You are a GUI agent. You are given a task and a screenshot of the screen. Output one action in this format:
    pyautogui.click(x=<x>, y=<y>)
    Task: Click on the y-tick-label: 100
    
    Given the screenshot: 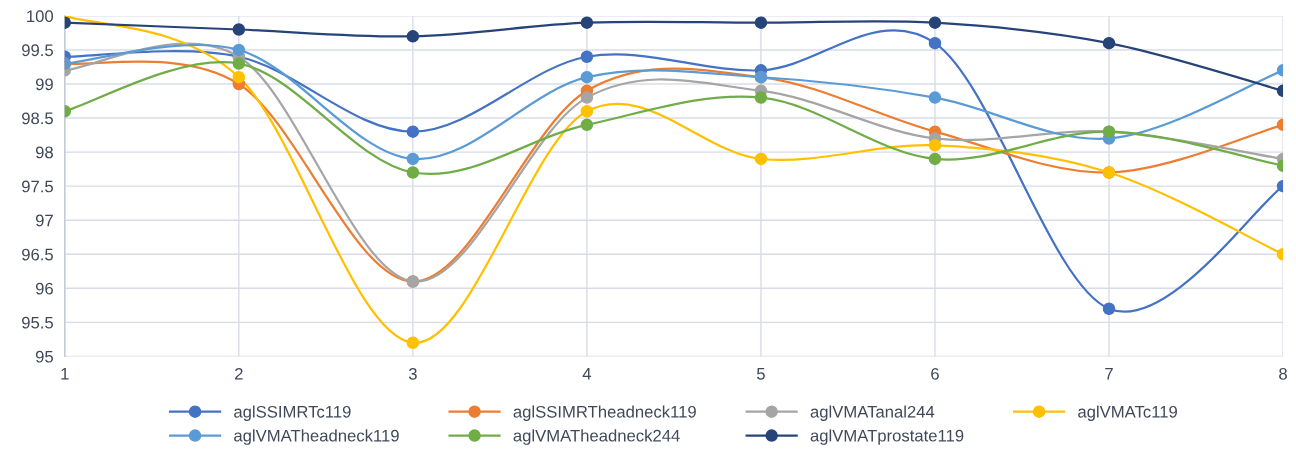 What is the action you would take?
    pyautogui.click(x=40, y=16)
    